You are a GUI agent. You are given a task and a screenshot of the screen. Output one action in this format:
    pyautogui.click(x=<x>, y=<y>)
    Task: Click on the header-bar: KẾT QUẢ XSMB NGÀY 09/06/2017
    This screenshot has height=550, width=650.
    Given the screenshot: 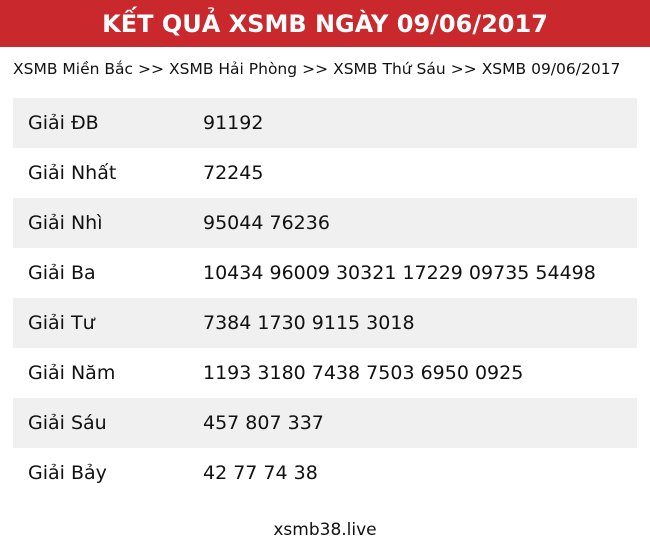 What is the action you would take?
    pyautogui.click(x=325, y=23)
    